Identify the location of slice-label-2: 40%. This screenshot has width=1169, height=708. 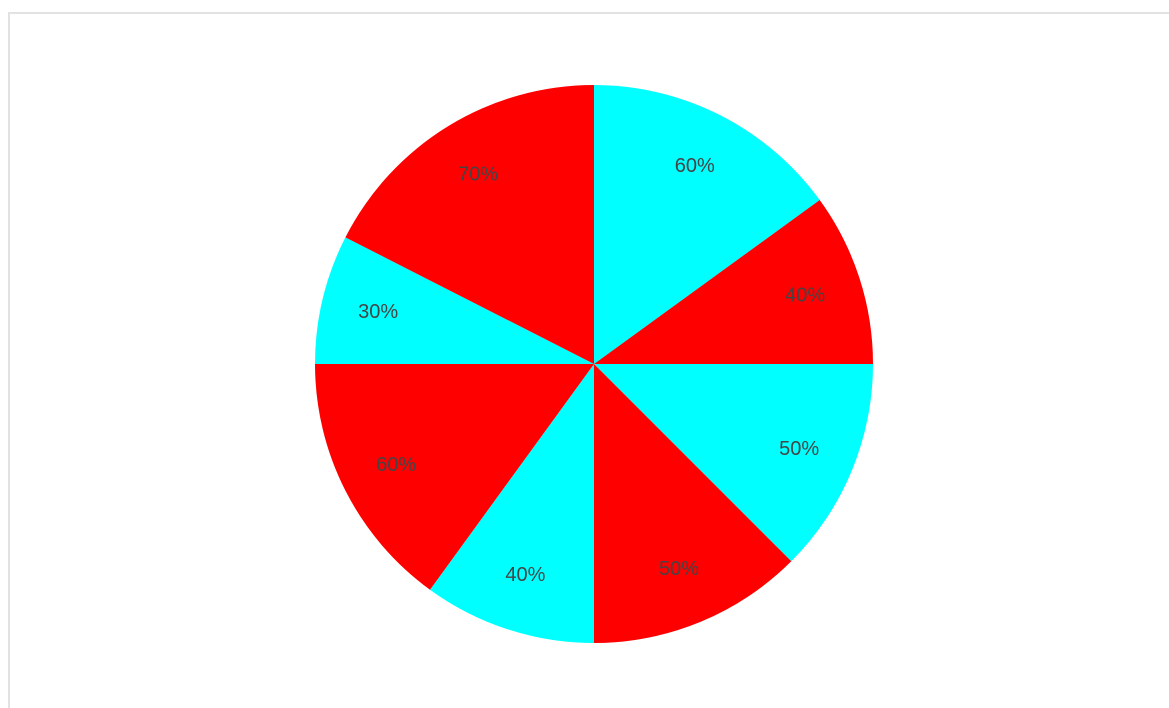
(805, 295).